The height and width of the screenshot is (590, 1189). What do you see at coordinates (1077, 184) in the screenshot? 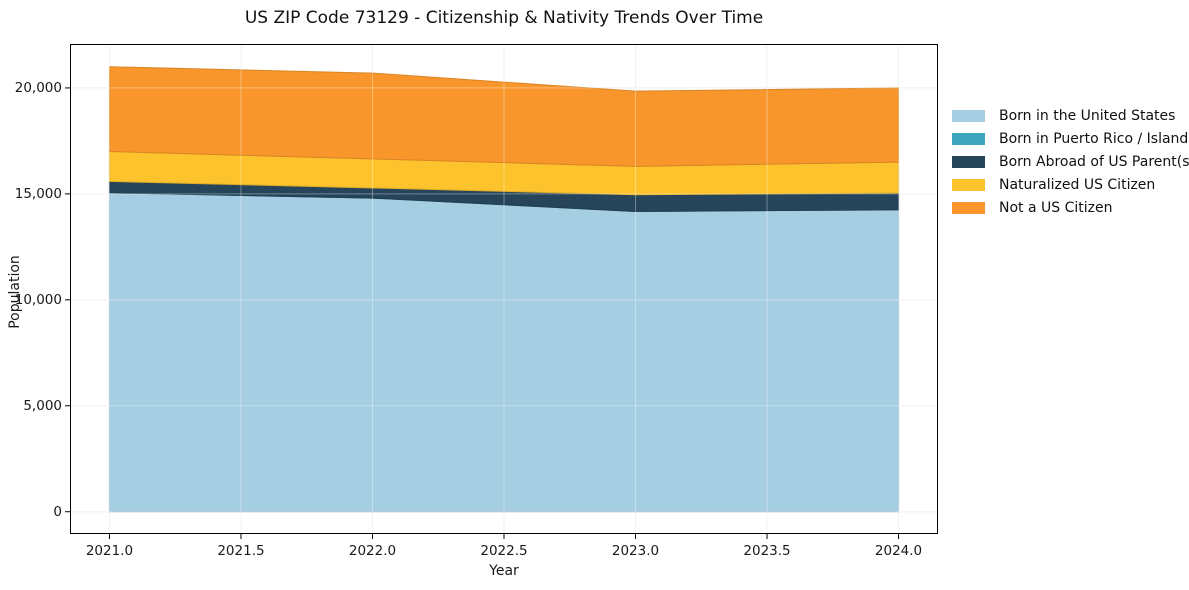
I see `legend-label: Naturalized US Citizen` at bounding box center [1077, 184].